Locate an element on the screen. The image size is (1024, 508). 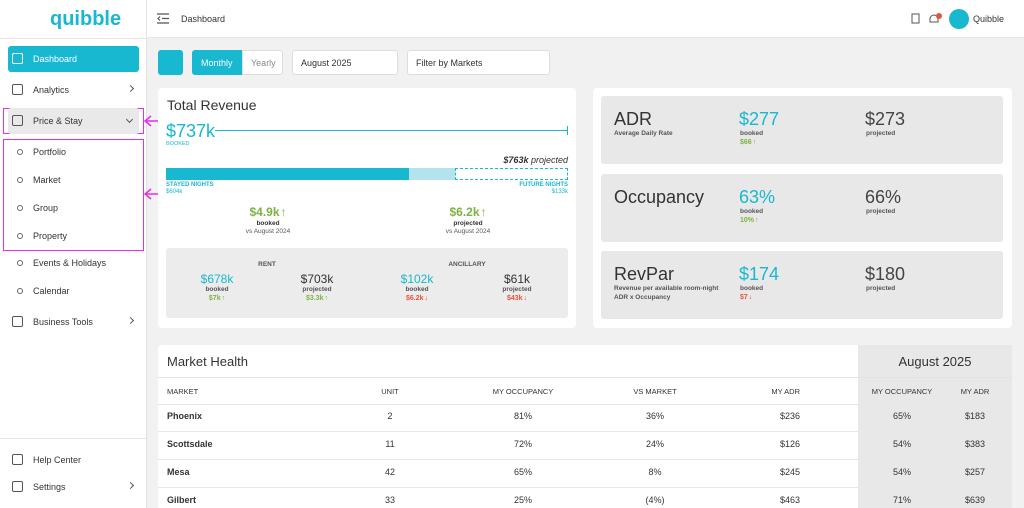
kpi-subtitle: Revenue per available room-night is located at coordinates (666, 288).